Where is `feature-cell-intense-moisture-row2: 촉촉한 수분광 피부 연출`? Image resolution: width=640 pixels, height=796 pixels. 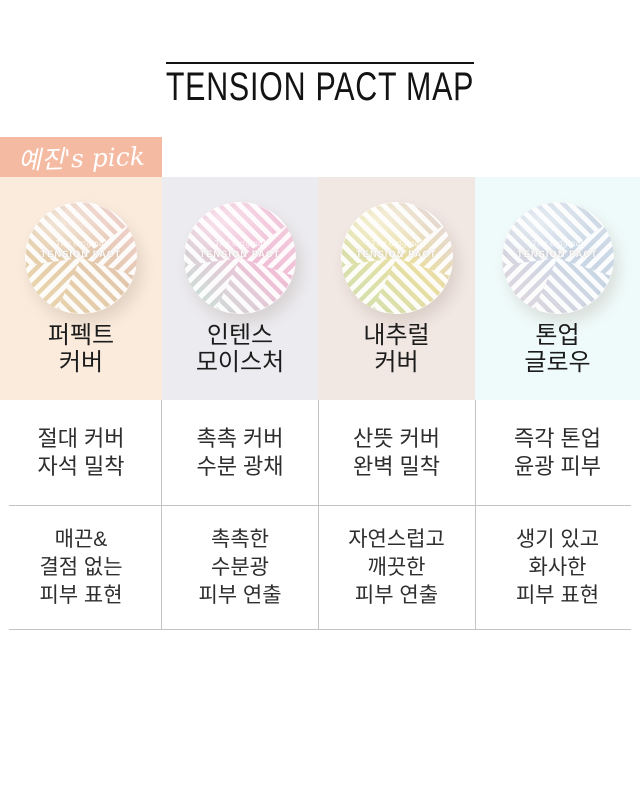 feature-cell-intense-moisture-row2: 촉촉한 수분광 피부 연출 is located at coordinates (240, 567).